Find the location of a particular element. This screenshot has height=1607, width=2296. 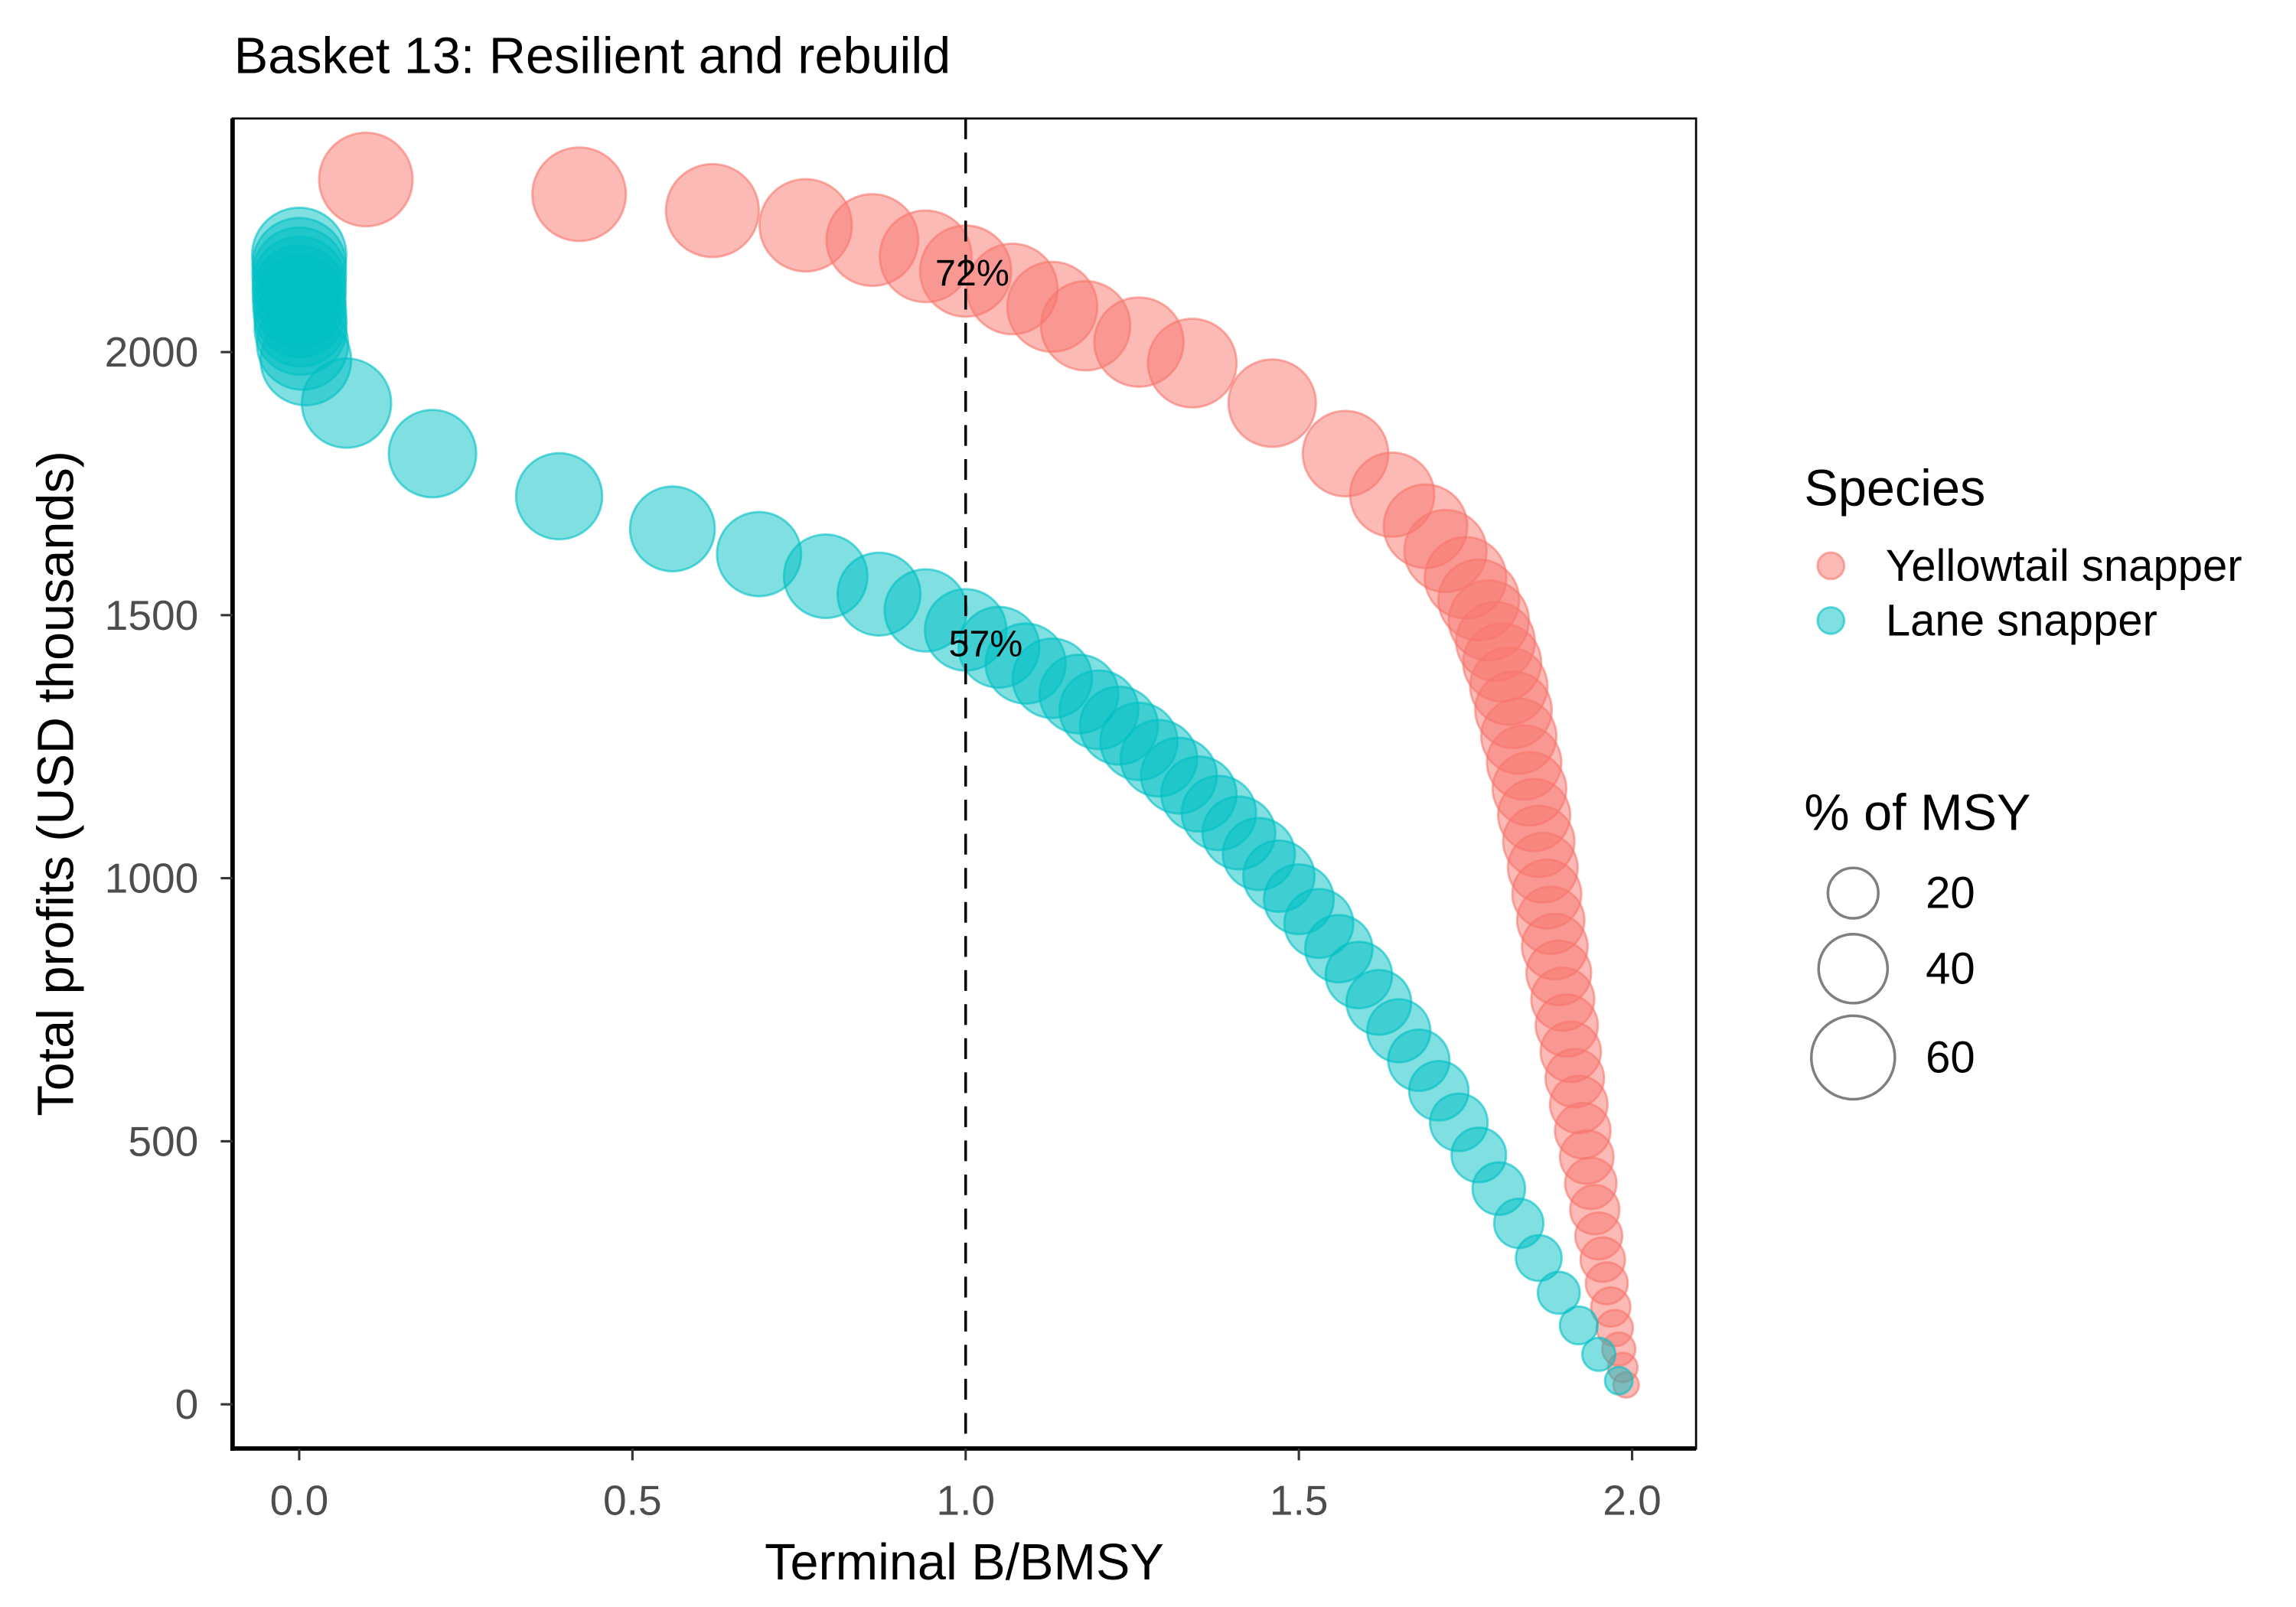

legend-size-label: 60 is located at coordinates (1950, 1057).